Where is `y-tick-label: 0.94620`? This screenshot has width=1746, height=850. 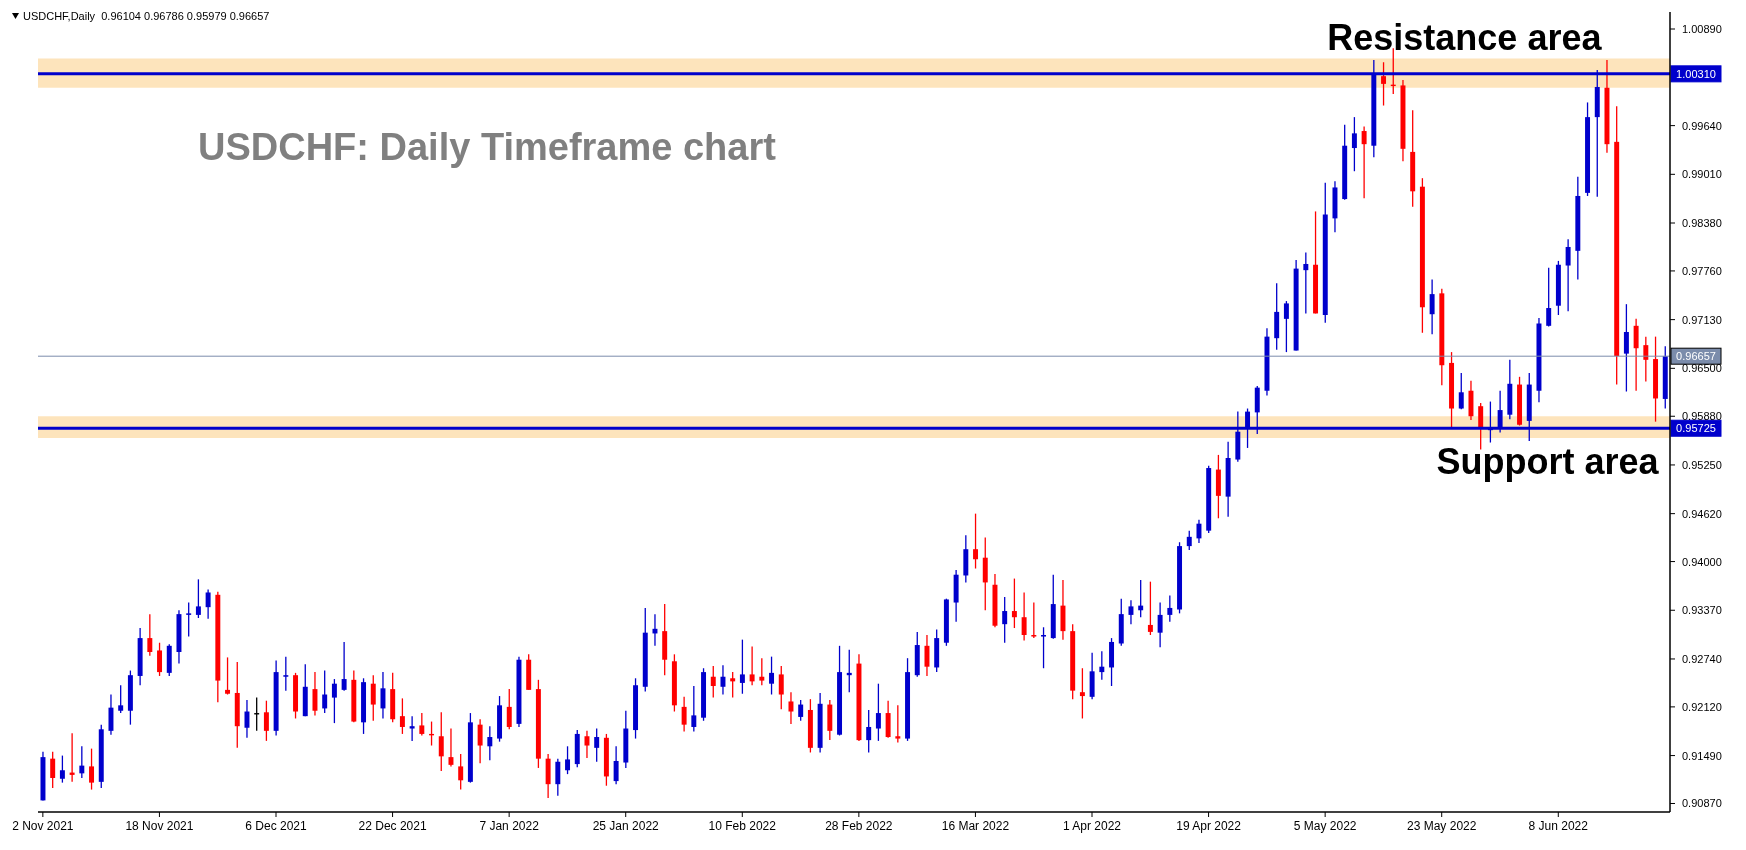 y-tick-label: 0.94620 is located at coordinates (1702, 513).